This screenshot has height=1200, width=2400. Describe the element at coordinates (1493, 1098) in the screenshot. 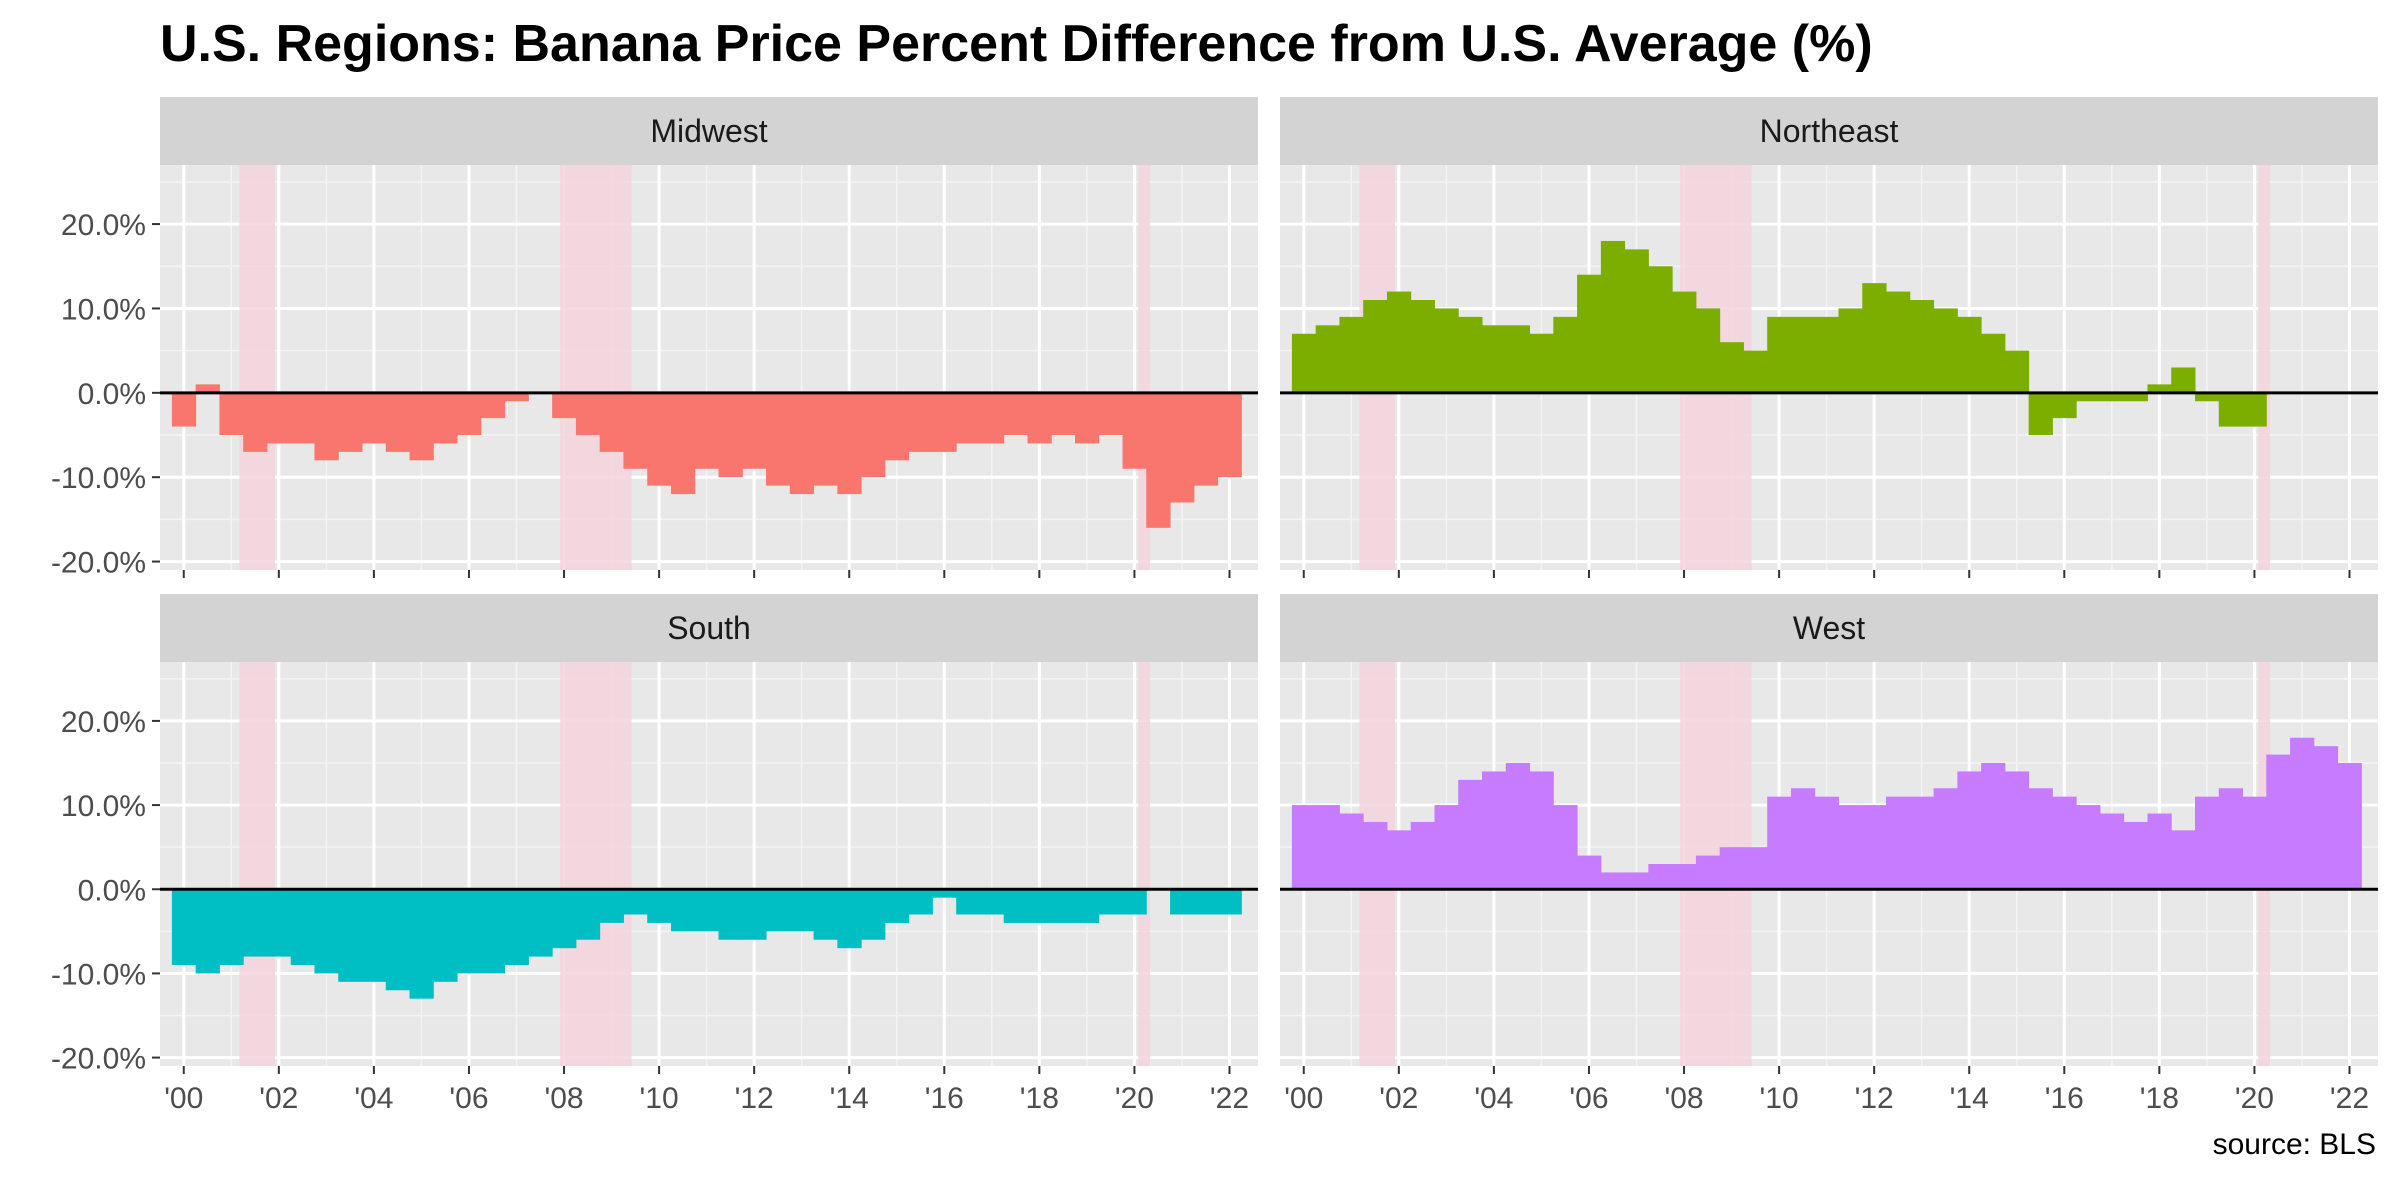

I see `x-tick-label: '04` at that location.